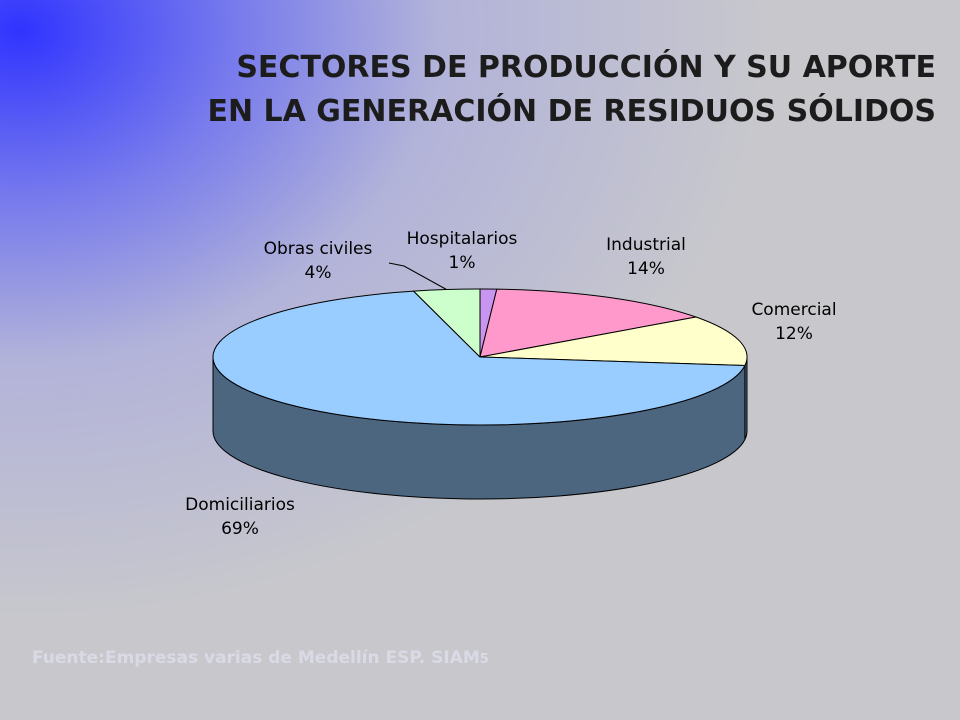  What do you see at coordinates (462, 239) in the screenshot?
I see `slice-label-hospitalarios: Hospitalarios` at bounding box center [462, 239].